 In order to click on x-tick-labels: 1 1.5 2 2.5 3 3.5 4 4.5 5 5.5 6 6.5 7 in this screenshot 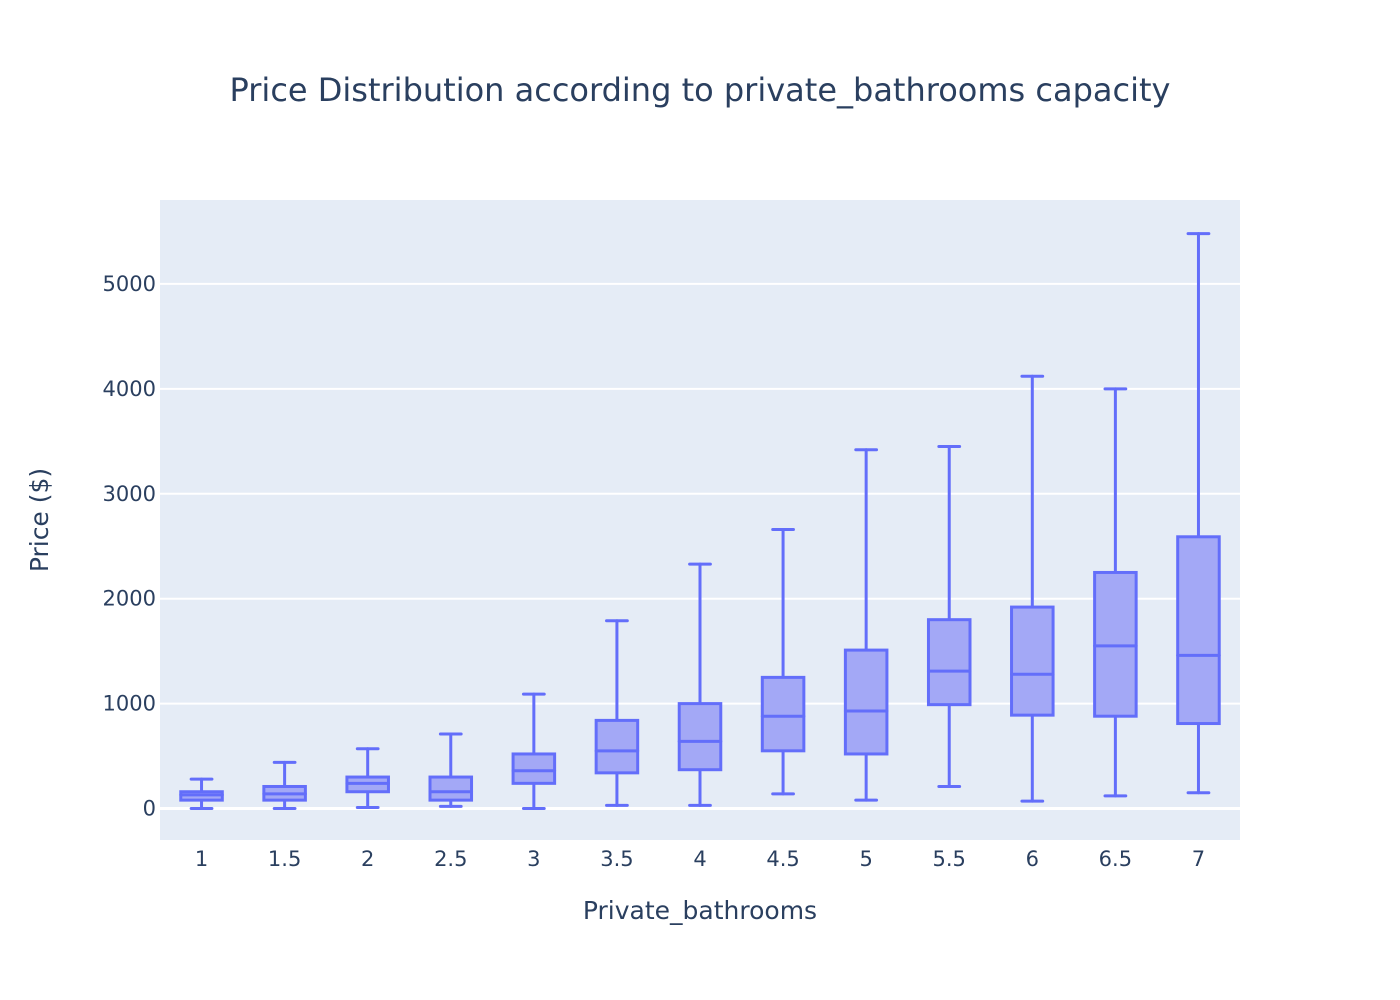, I will do `click(700, 859)`.